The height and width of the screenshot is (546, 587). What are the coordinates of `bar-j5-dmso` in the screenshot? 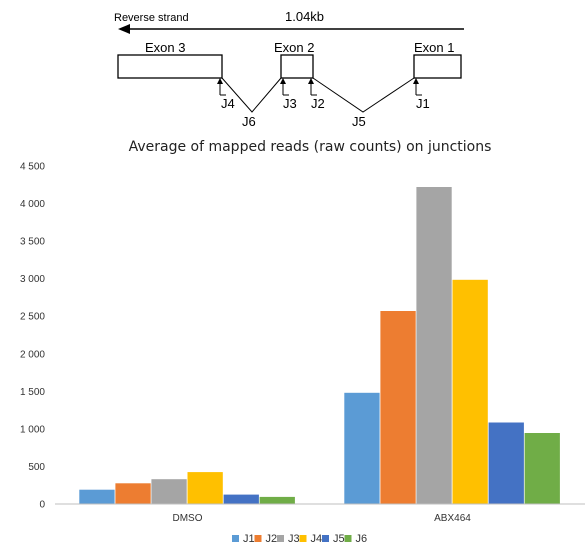 It's located at (241, 499).